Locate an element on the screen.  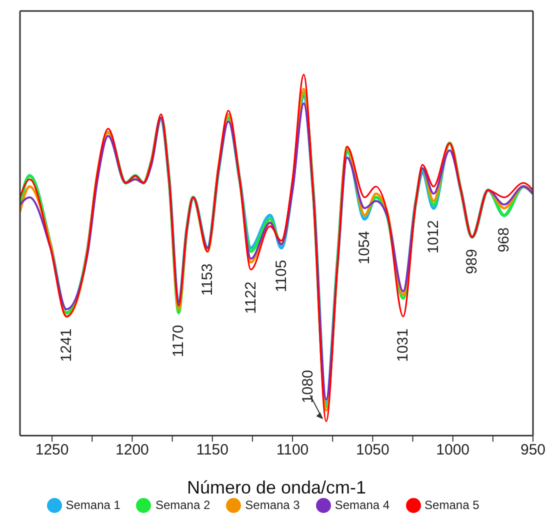
annotation: 1080 is located at coordinates (308, 387).